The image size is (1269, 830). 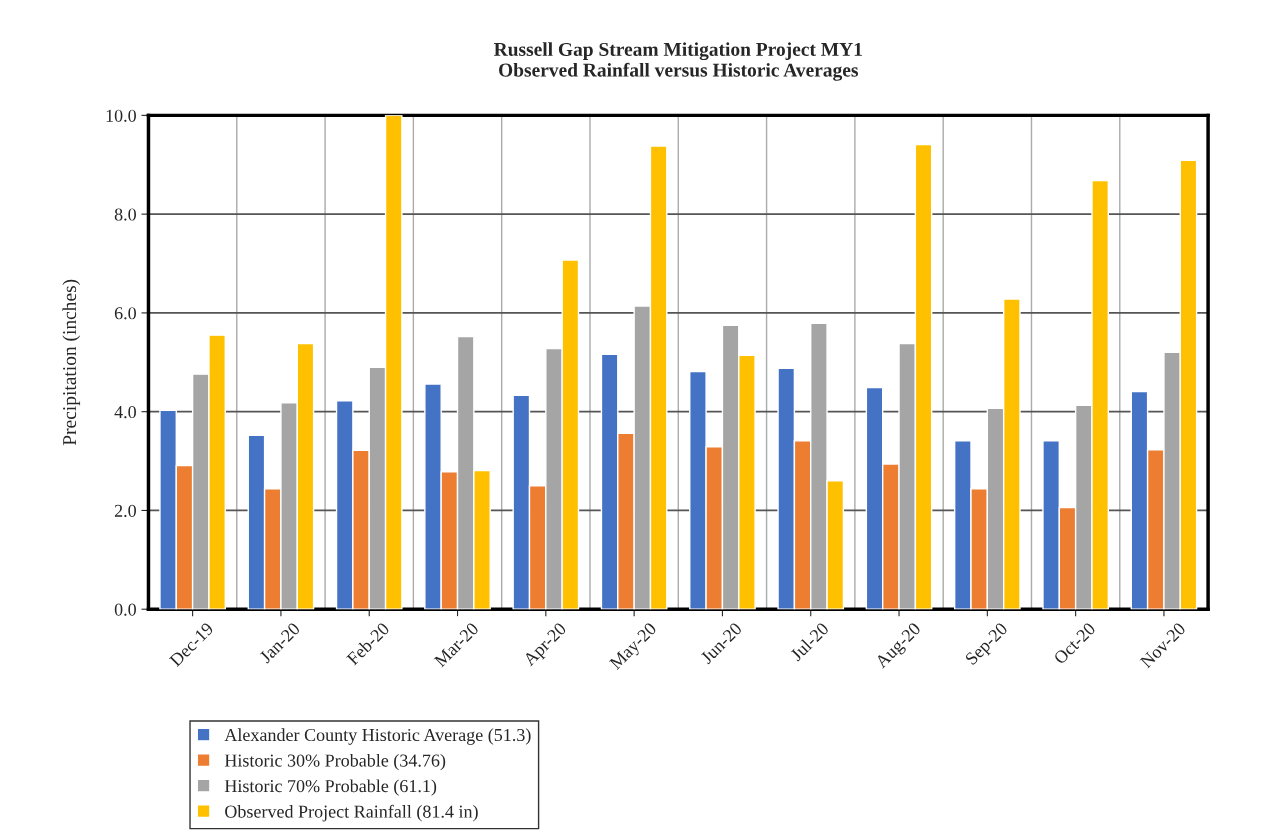 What do you see at coordinates (335, 762) in the screenshot?
I see `legend-label: Historic 30% Probable (34.76)` at bounding box center [335, 762].